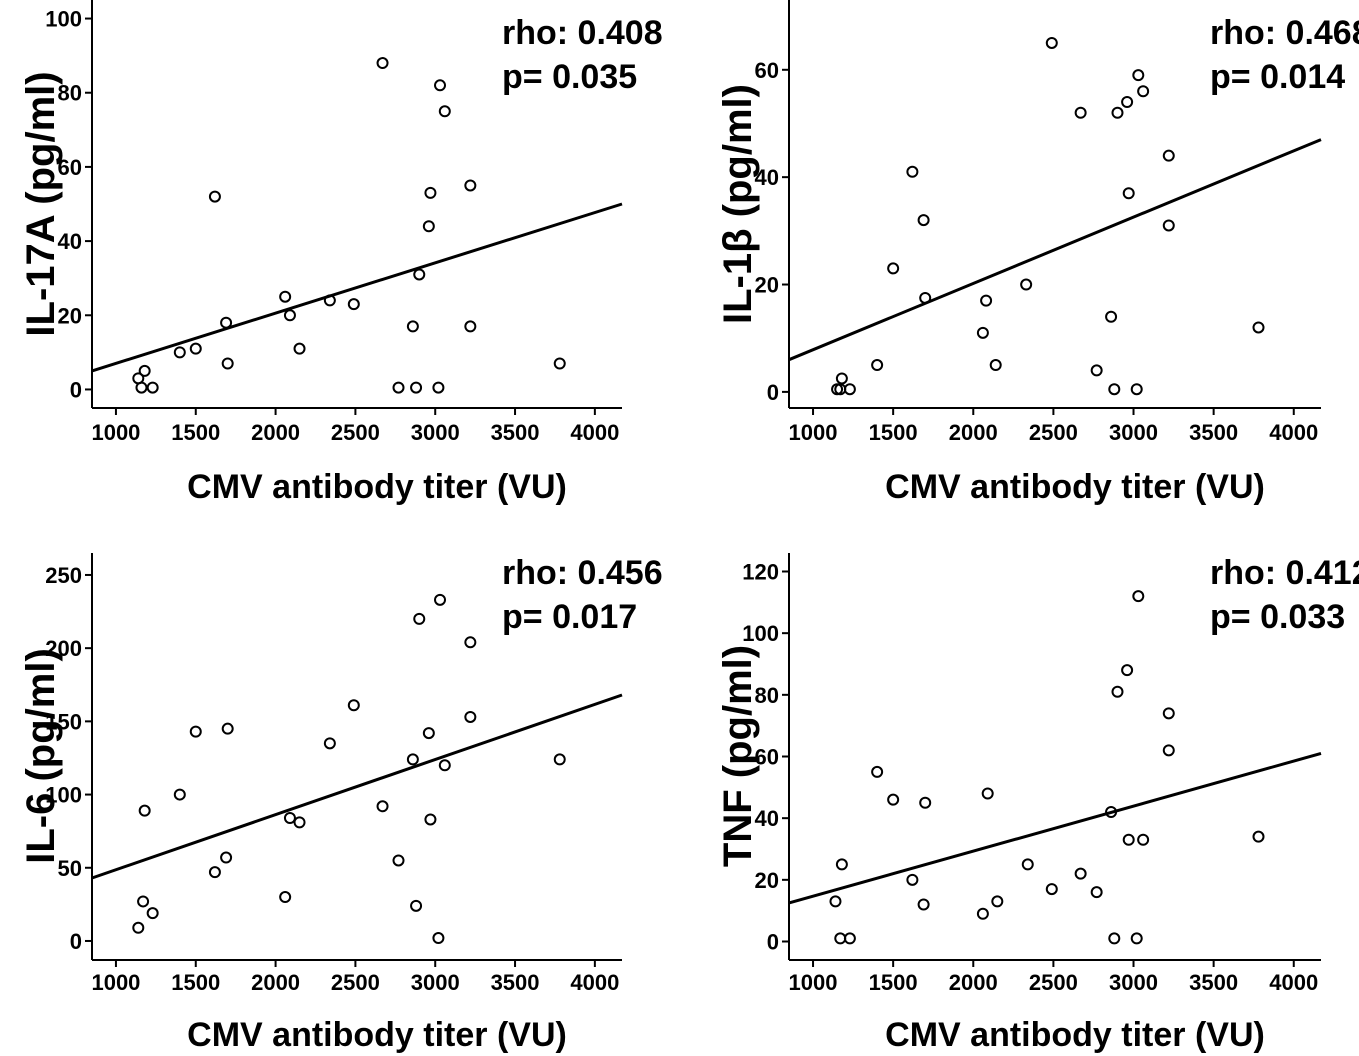 The height and width of the screenshot is (1056, 1359). I want to click on rho-annotation: rho: 0.468, so click(1284, 33).